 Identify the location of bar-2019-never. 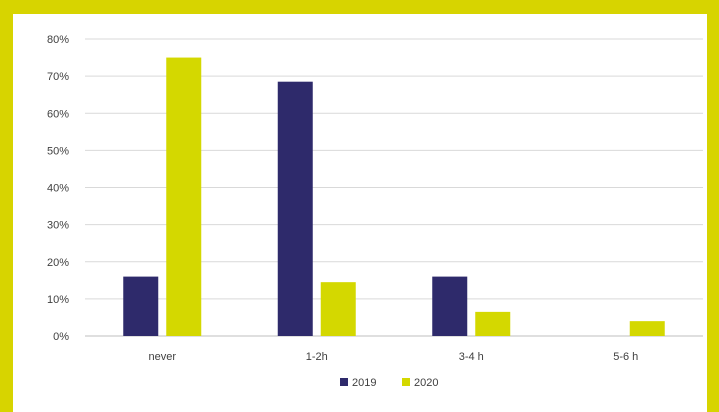
(141, 306).